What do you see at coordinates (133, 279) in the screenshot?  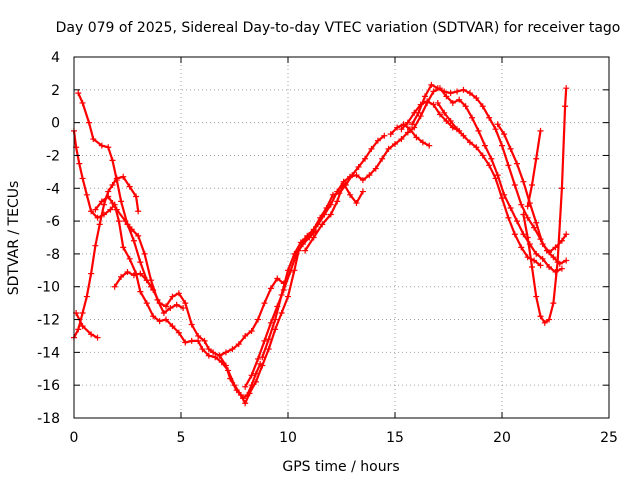 I see `series-pass-e` at bounding box center [133, 279].